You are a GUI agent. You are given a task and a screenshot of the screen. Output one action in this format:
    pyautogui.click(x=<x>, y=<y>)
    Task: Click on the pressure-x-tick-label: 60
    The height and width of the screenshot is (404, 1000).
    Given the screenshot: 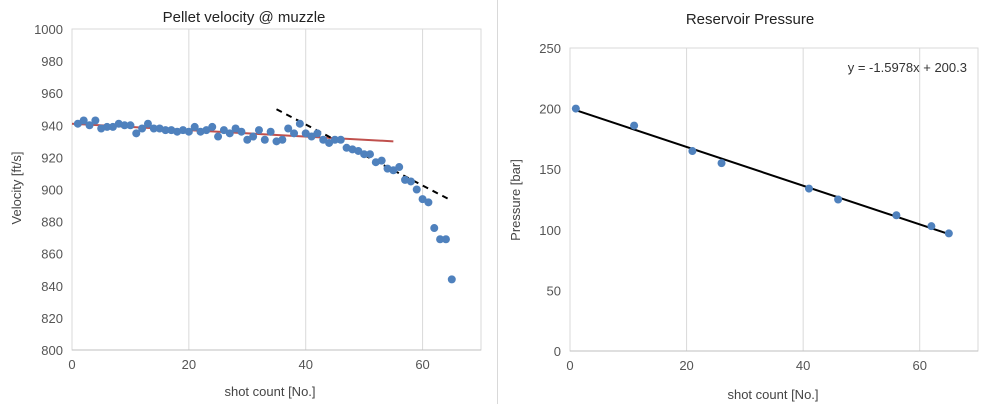 What is the action you would take?
    pyautogui.click(x=919, y=365)
    